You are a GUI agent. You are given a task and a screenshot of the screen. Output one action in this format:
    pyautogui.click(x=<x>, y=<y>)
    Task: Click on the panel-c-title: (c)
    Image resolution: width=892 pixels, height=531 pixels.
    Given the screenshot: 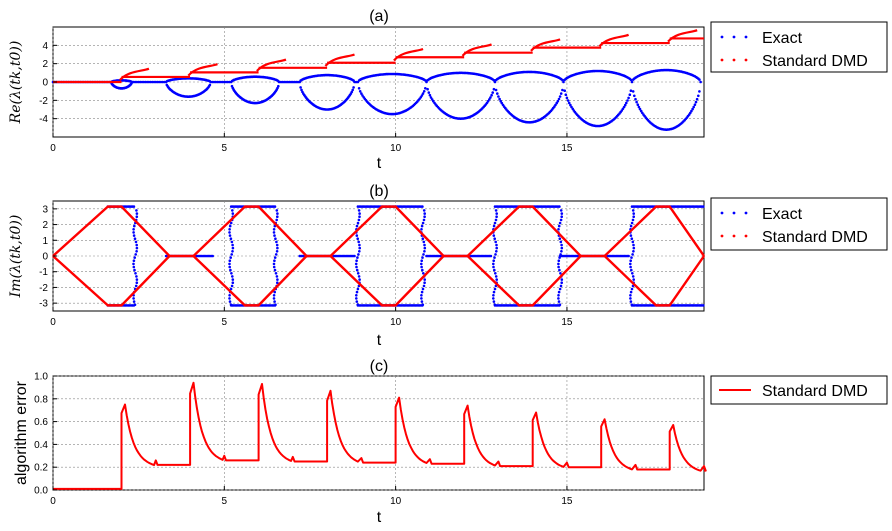 What is the action you would take?
    pyautogui.click(x=379, y=366)
    